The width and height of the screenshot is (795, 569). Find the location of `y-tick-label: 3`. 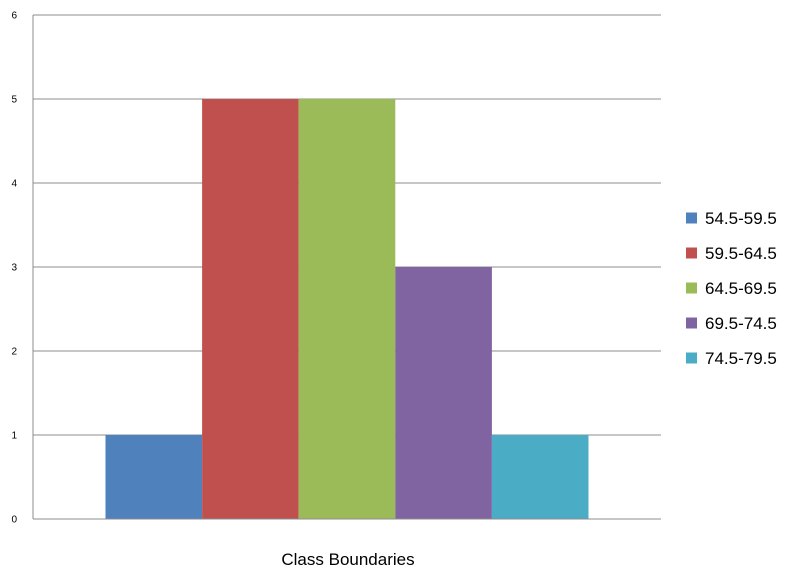

y-tick-label: 3 is located at coordinates (14, 268).